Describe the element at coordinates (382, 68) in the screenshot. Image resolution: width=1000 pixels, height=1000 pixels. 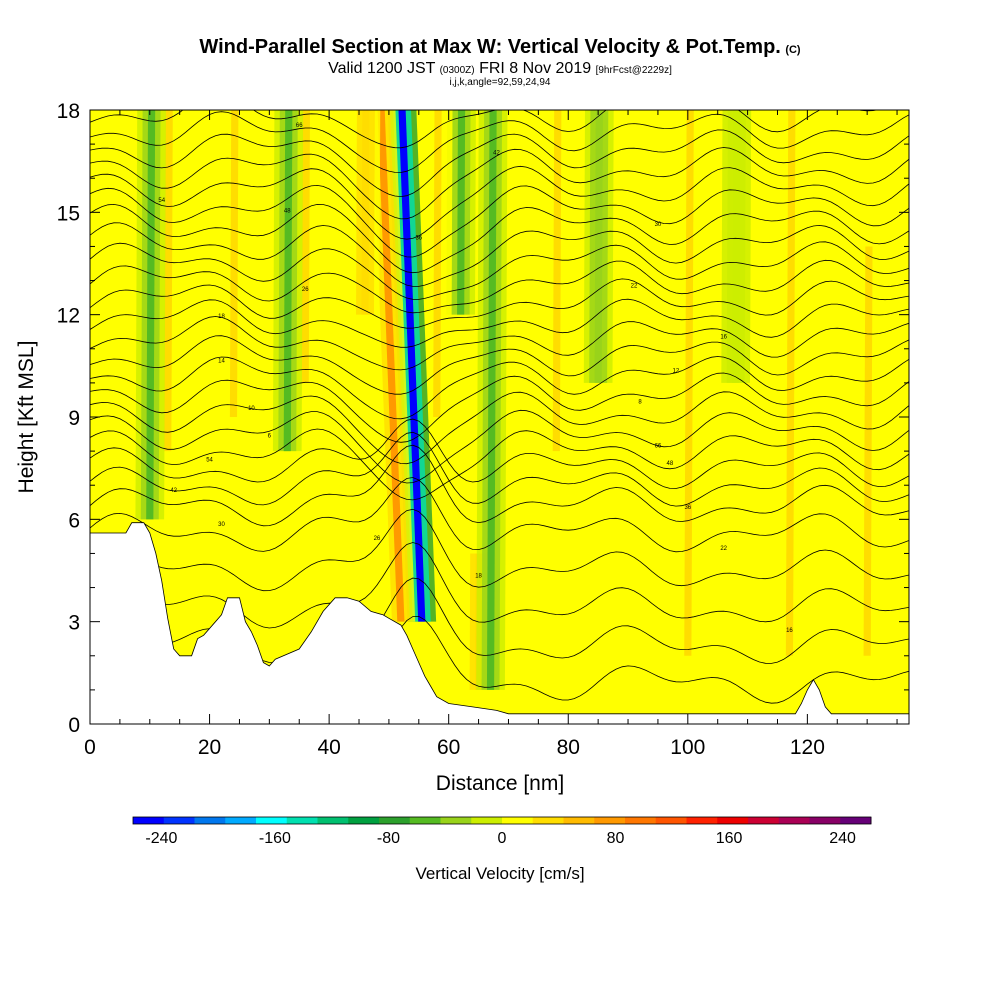
I see `subtitle-valid: Valid 1200 JST` at that location.